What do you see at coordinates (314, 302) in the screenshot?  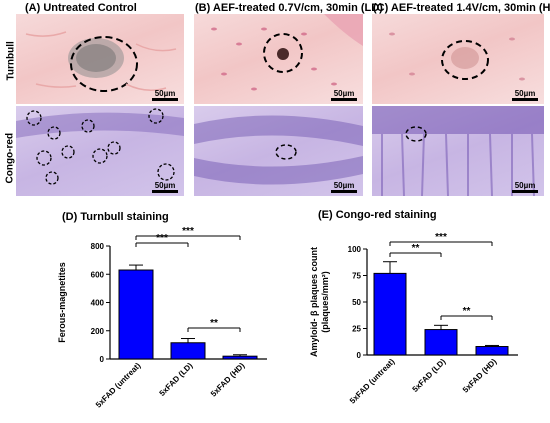 I see `y-axis-label: Amyloid- β plaques count` at bounding box center [314, 302].